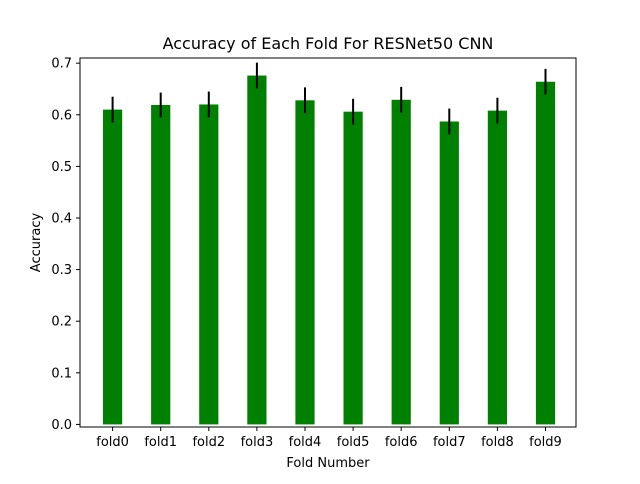  Describe the element at coordinates (257, 442) in the screenshot. I see `x-tick-label-fold3: fold3` at that location.